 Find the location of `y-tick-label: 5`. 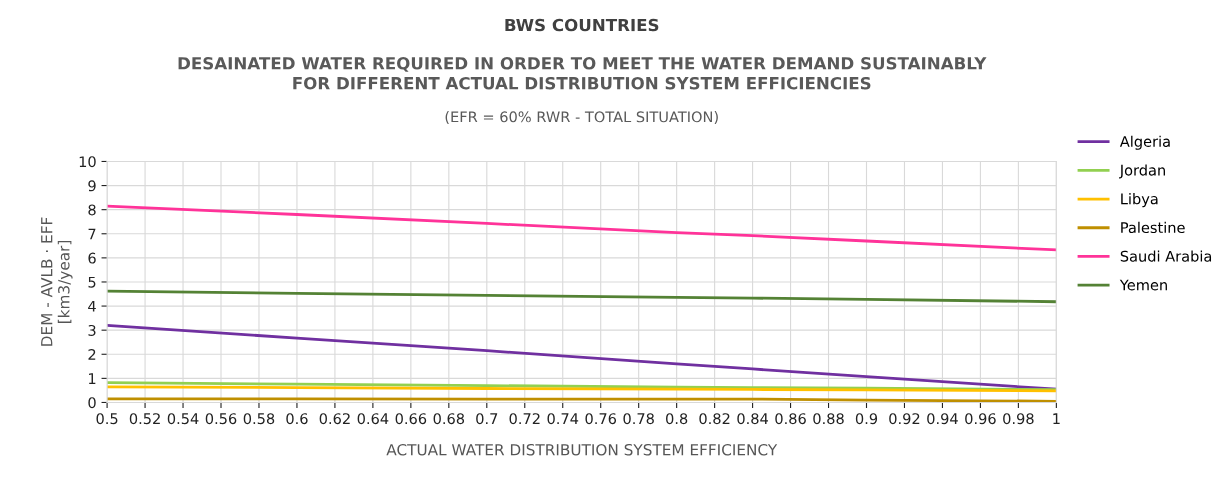

y-tick-label: 5 is located at coordinates (92, 282).